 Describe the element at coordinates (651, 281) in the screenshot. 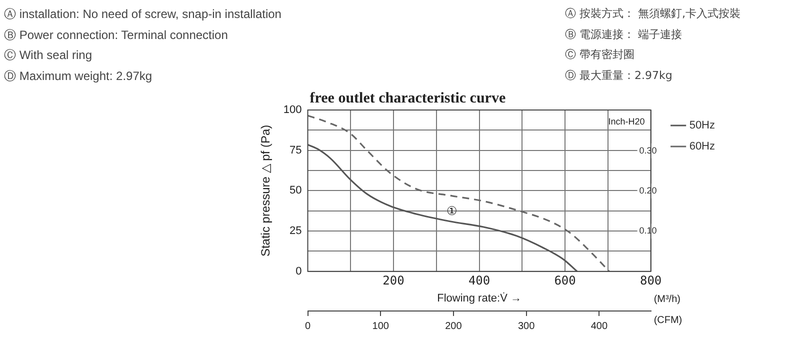

I see `x-tick-label: 800` at that location.